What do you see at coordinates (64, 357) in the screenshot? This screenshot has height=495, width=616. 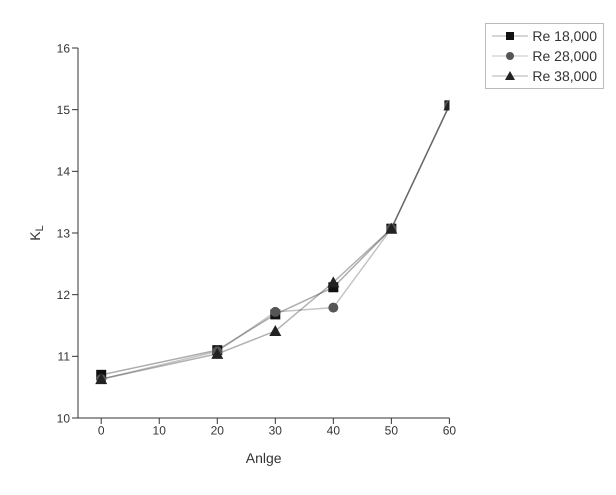 I see `y-tick-label: 11` at bounding box center [64, 357].